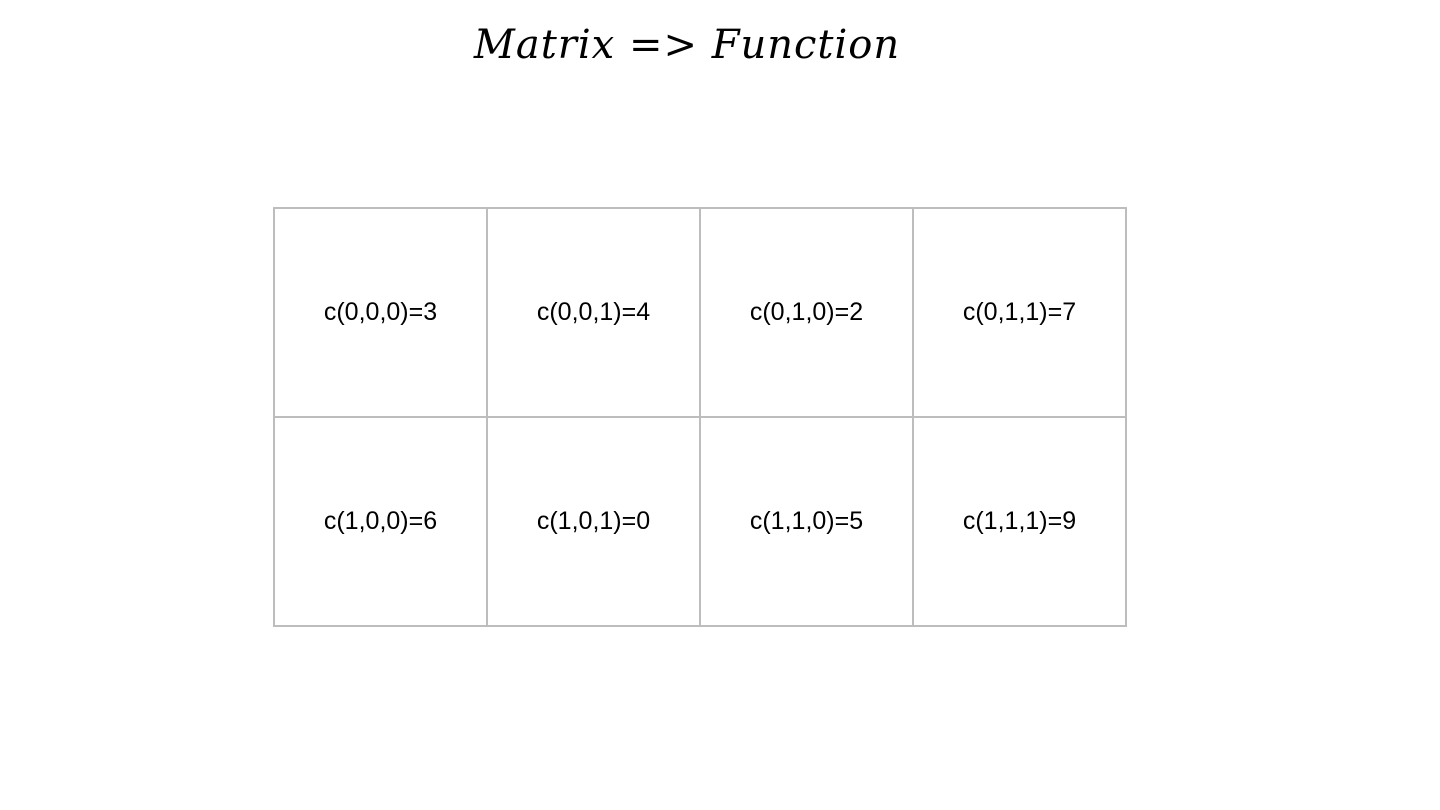 This screenshot has width=1440, height=810. I want to click on table-cell: c(0,0,0)=3, so click(380, 312).